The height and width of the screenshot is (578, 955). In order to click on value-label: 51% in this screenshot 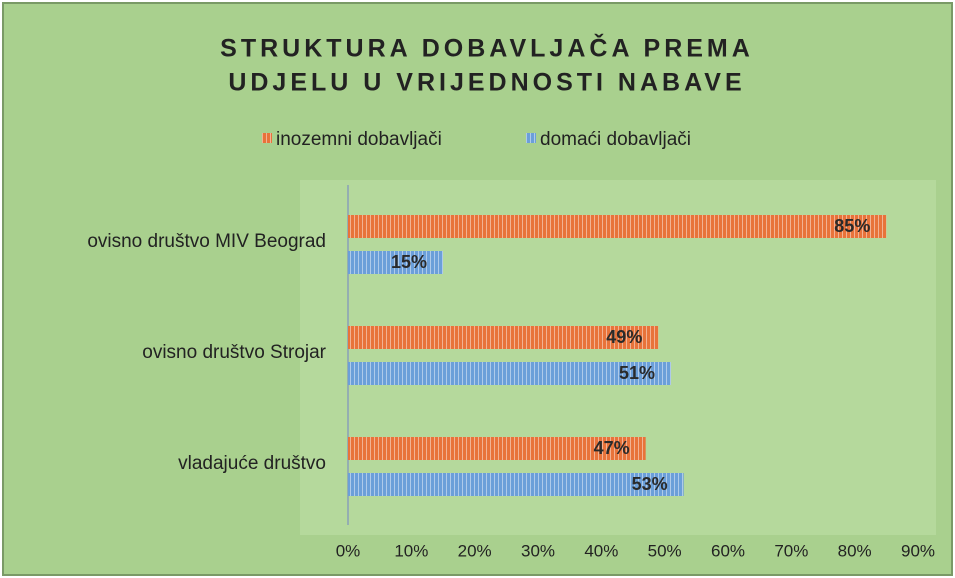, I will do `click(637, 373)`.